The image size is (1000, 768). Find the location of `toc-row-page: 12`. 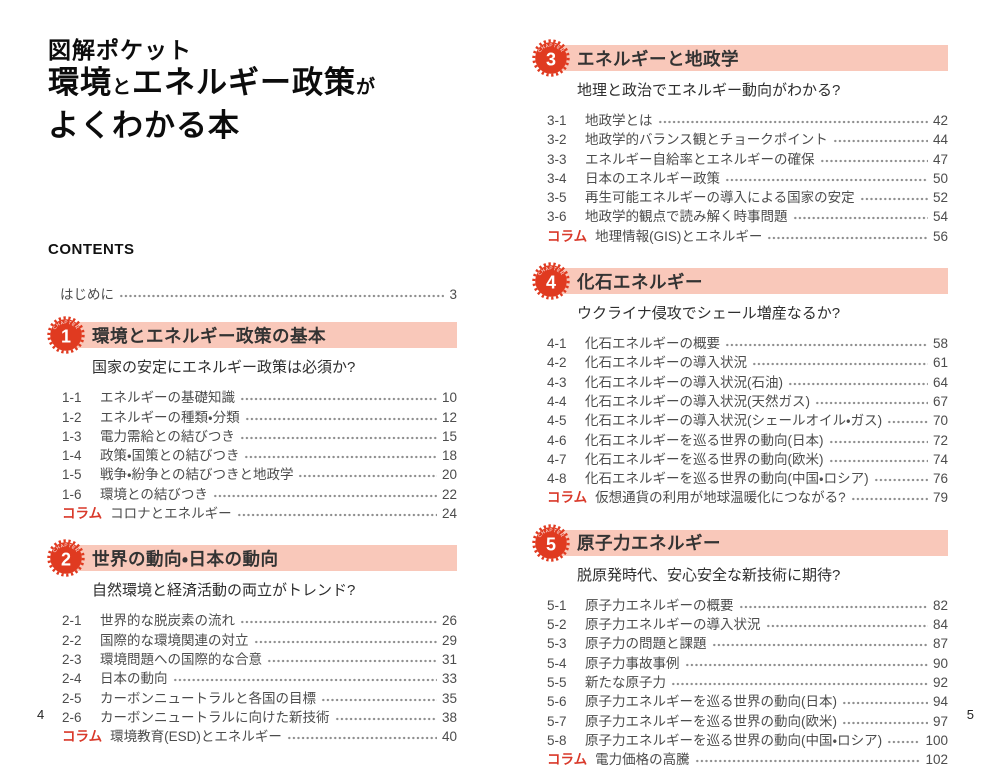

toc-row-page: 12 is located at coordinates (449, 417).